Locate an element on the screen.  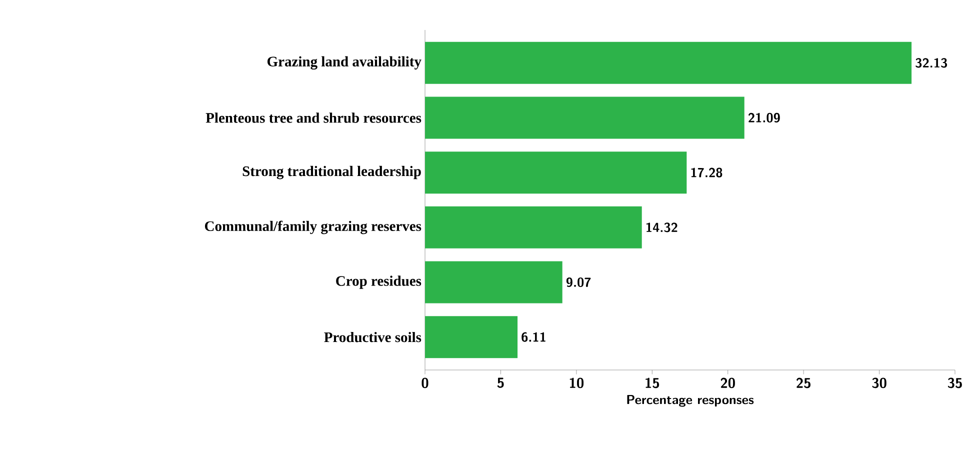
x-tick-label: 35 is located at coordinates (955, 383).